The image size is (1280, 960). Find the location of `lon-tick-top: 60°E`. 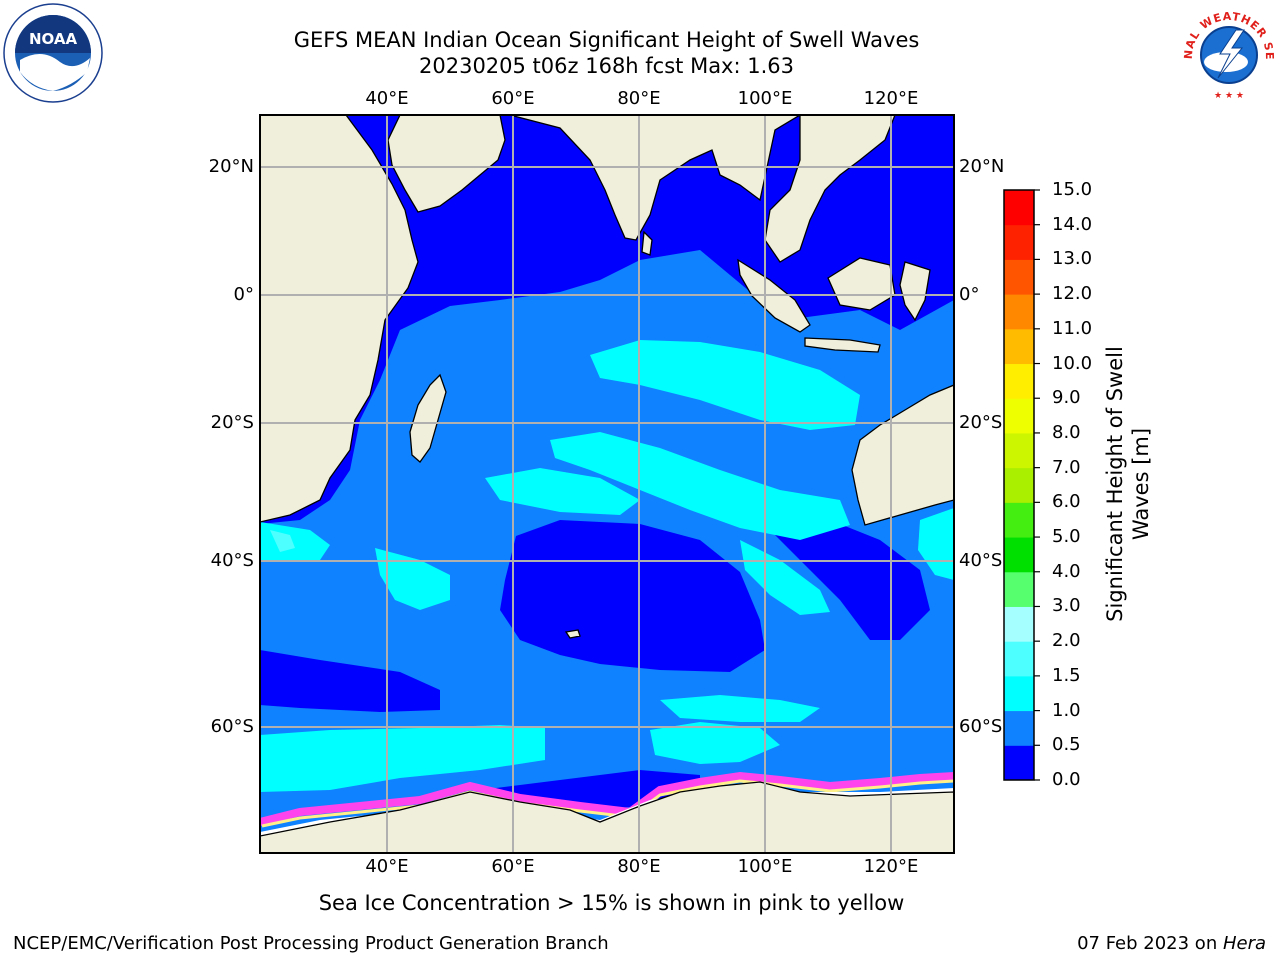

lon-tick-top: 60°E is located at coordinates (513, 98).